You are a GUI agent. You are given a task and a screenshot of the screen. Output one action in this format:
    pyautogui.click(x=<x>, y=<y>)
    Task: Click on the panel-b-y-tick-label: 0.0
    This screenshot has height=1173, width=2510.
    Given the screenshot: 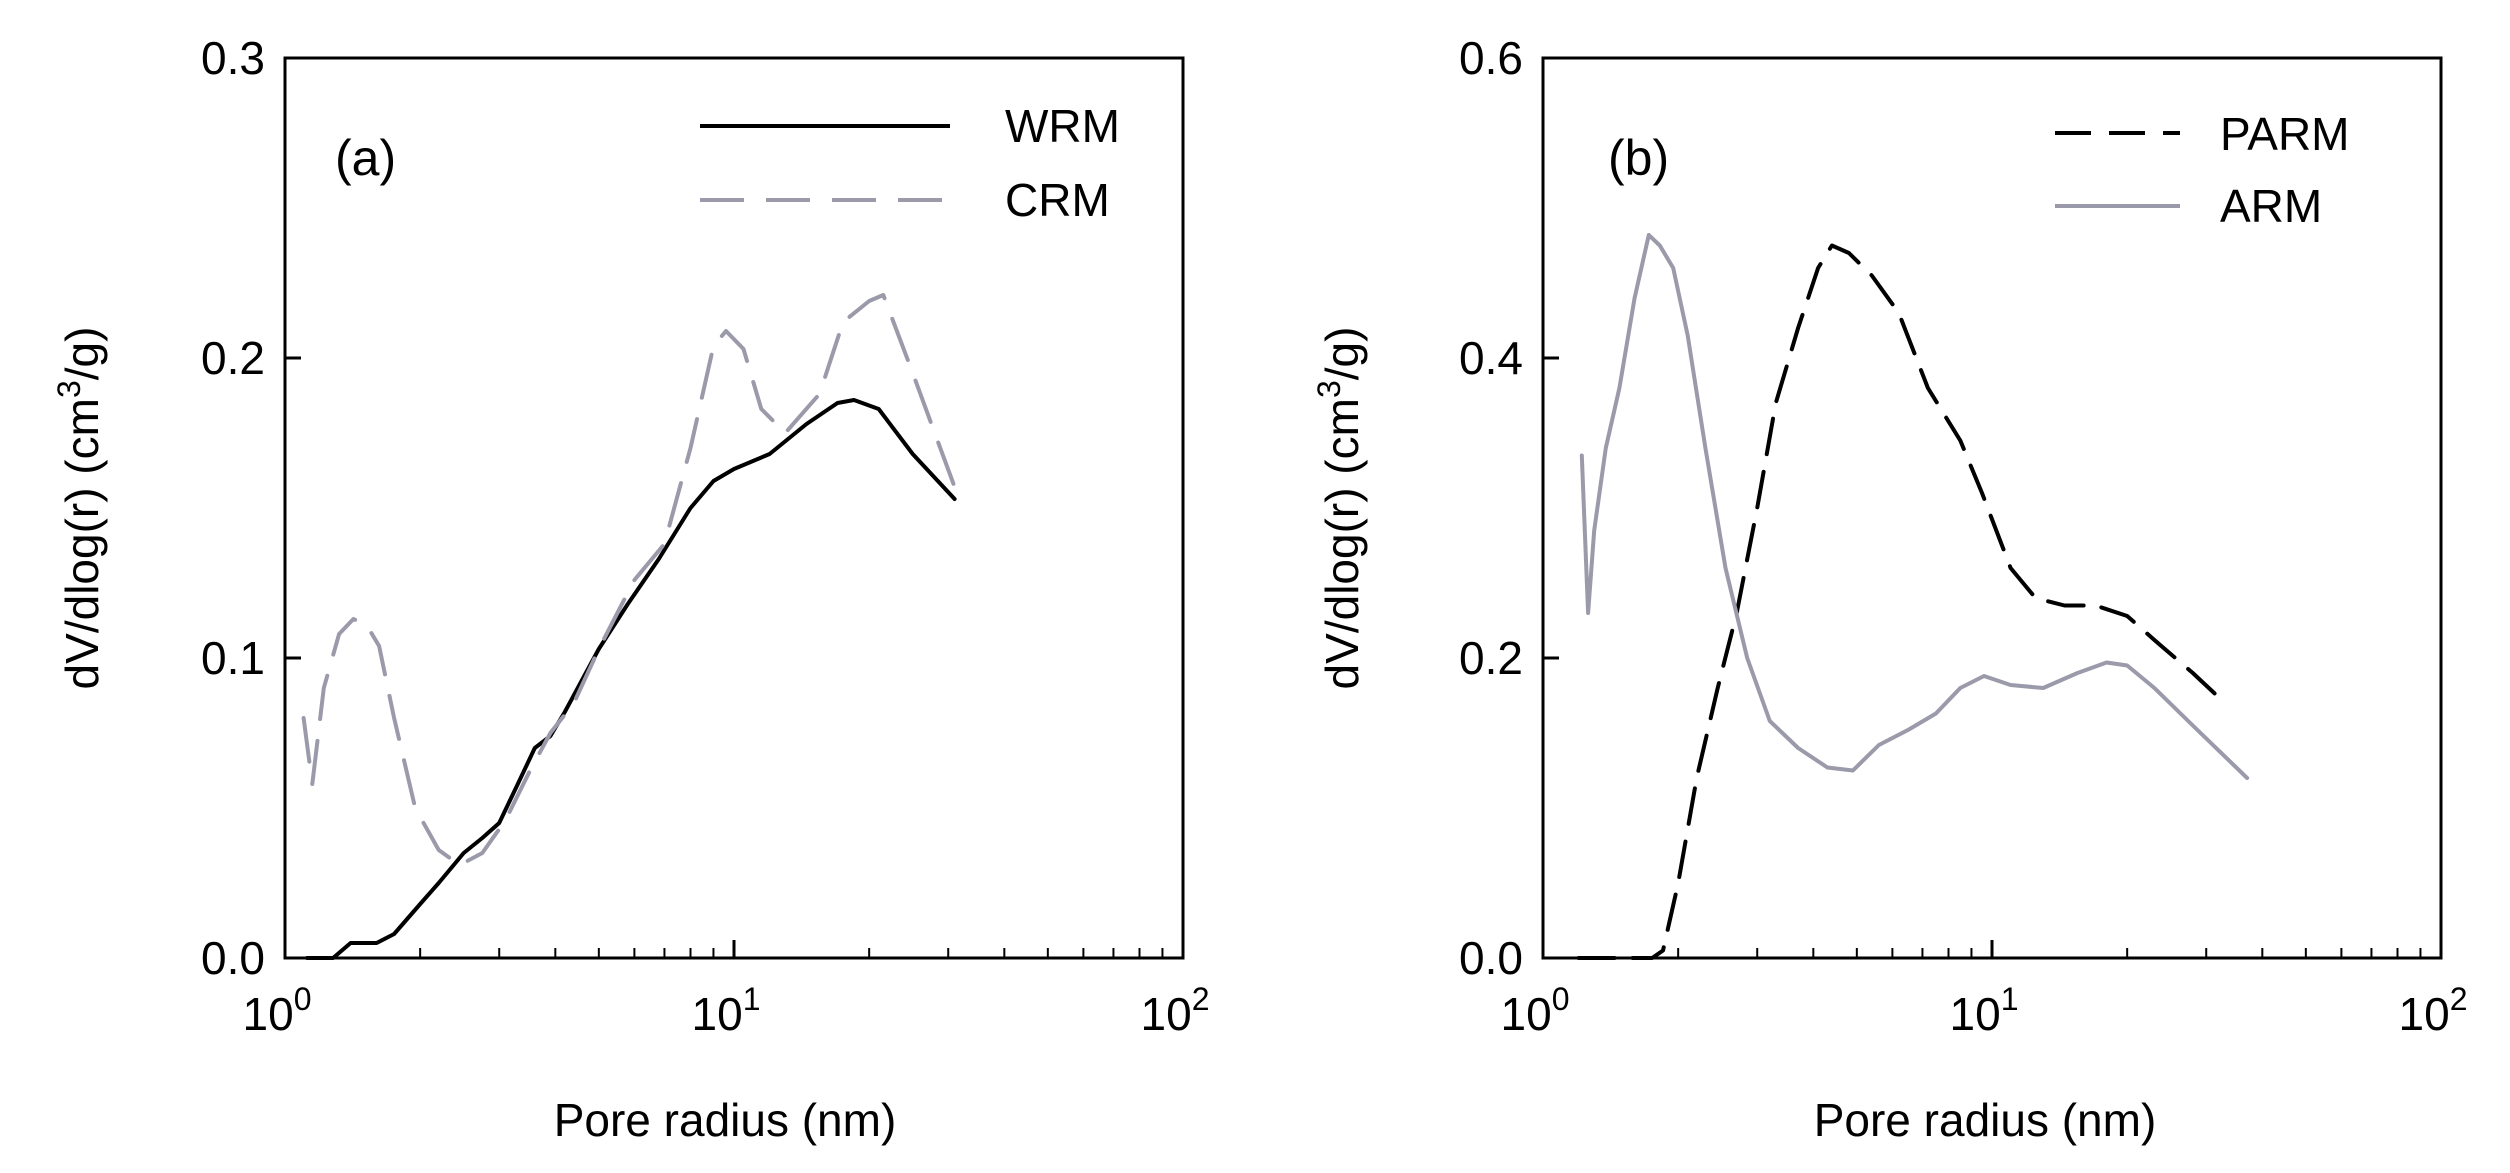 What is the action you would take?
    pyautogui.click(x=1491, y=958)
    